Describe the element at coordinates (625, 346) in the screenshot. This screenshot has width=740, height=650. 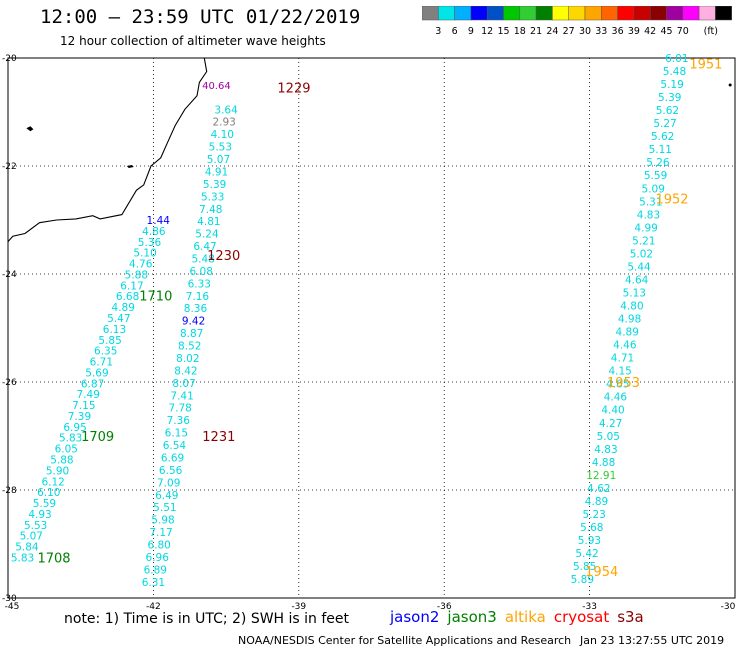
I see `wave-height-value: 4.46` at that location.